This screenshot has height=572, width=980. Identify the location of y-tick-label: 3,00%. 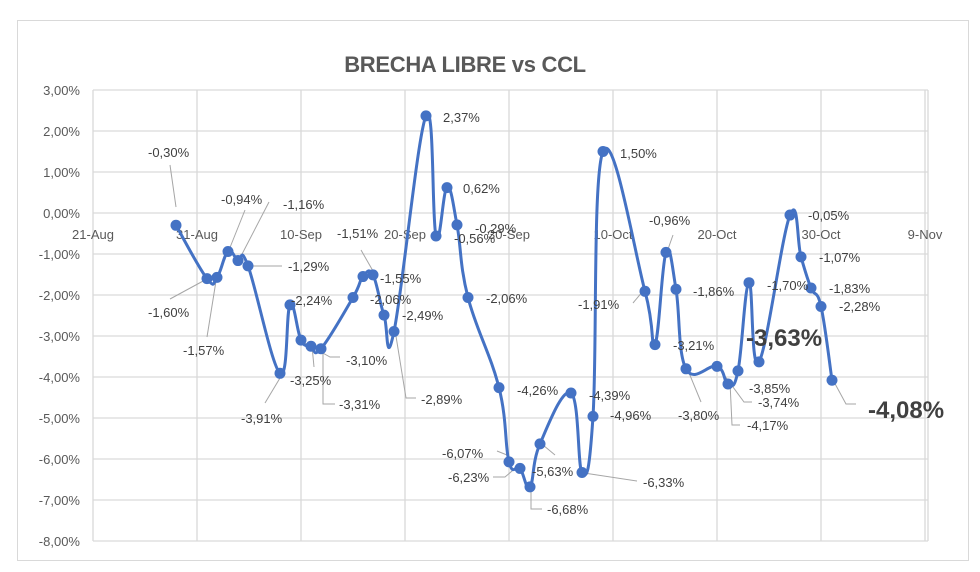
(61, 90).